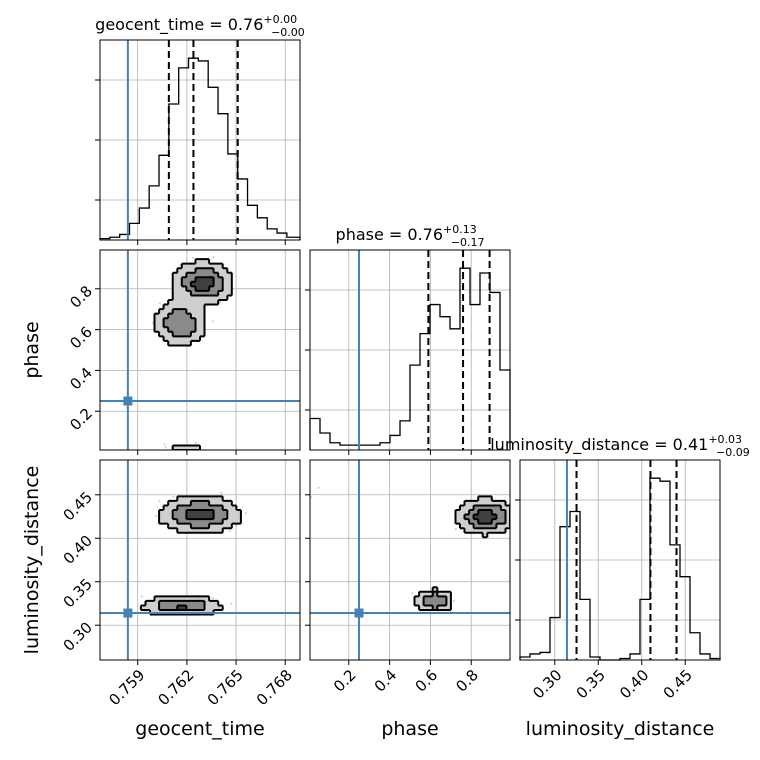 The height and width of the screenshot is (760, 760). I want to click on x-tick-label-phase: 0.4, so click(386, 681).